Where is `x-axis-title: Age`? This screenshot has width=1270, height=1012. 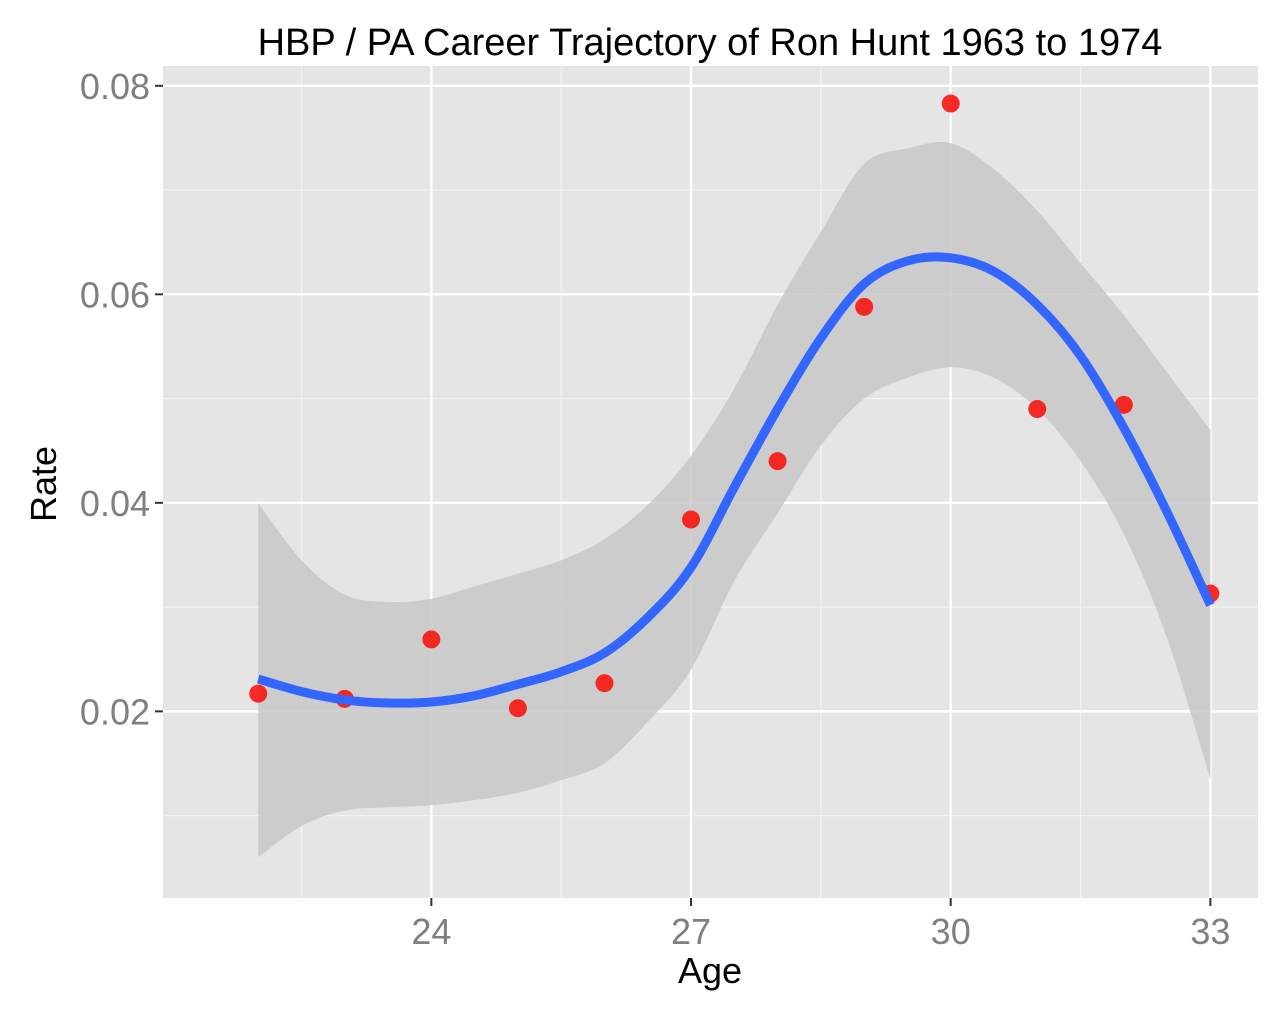 x-axis-title: Age is located at coordinates (710, 970).